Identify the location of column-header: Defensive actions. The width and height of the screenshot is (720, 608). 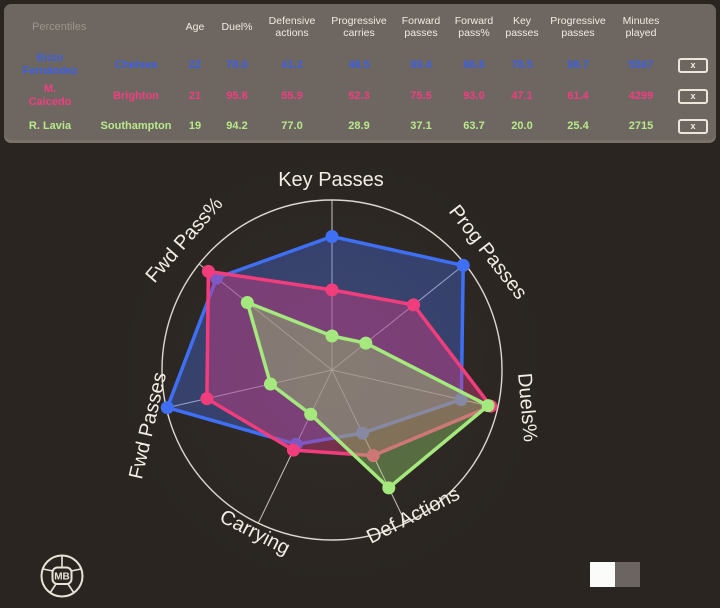
(292, 26).